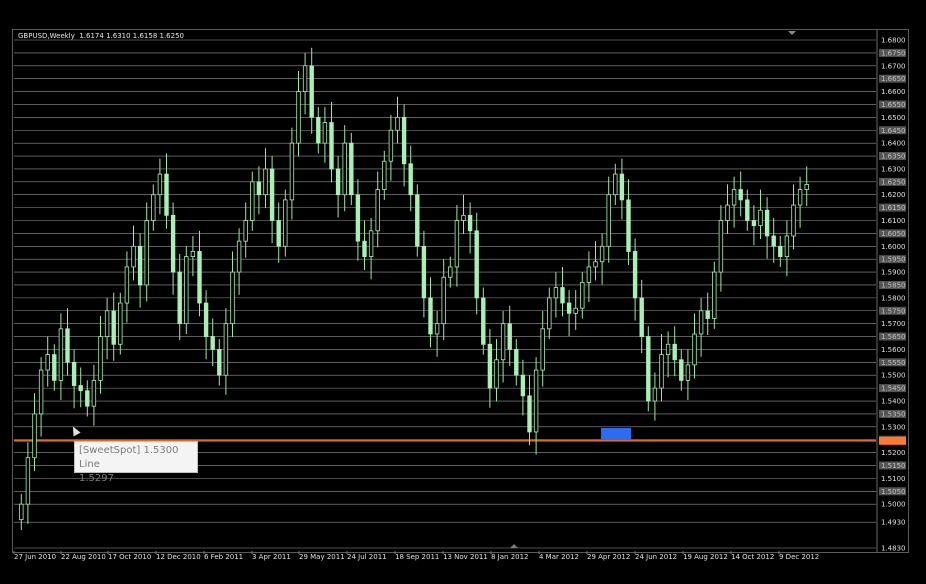  Describe the element at coordinates (510, 557) in the screenshot. I see `x-tick-label: 8 Jan 2012` at that location.